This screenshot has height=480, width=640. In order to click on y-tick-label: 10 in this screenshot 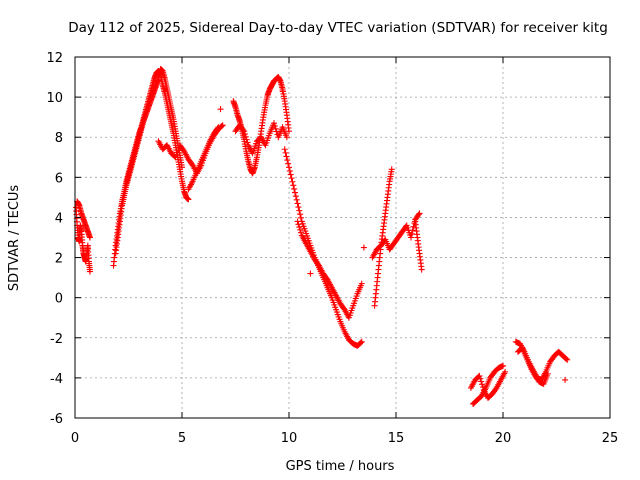, I will do `click(54, 98)`.